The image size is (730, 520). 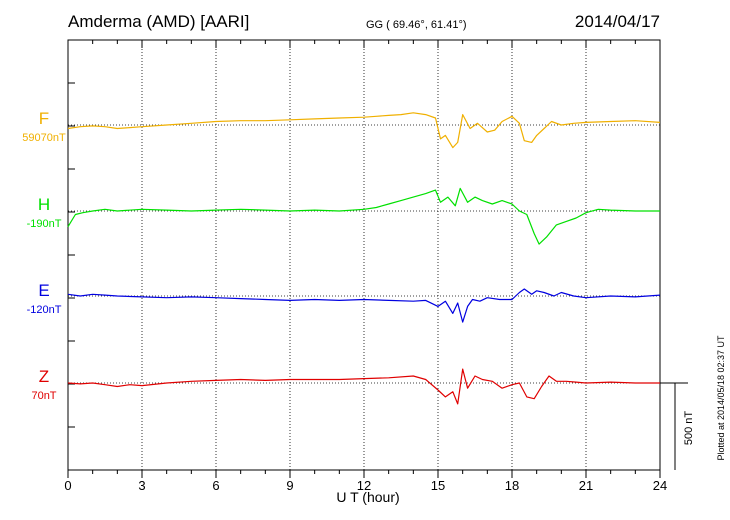 I want to click on coordinates-label: GG ( 69.46°, 61.41°), so click(x=416, y=25).